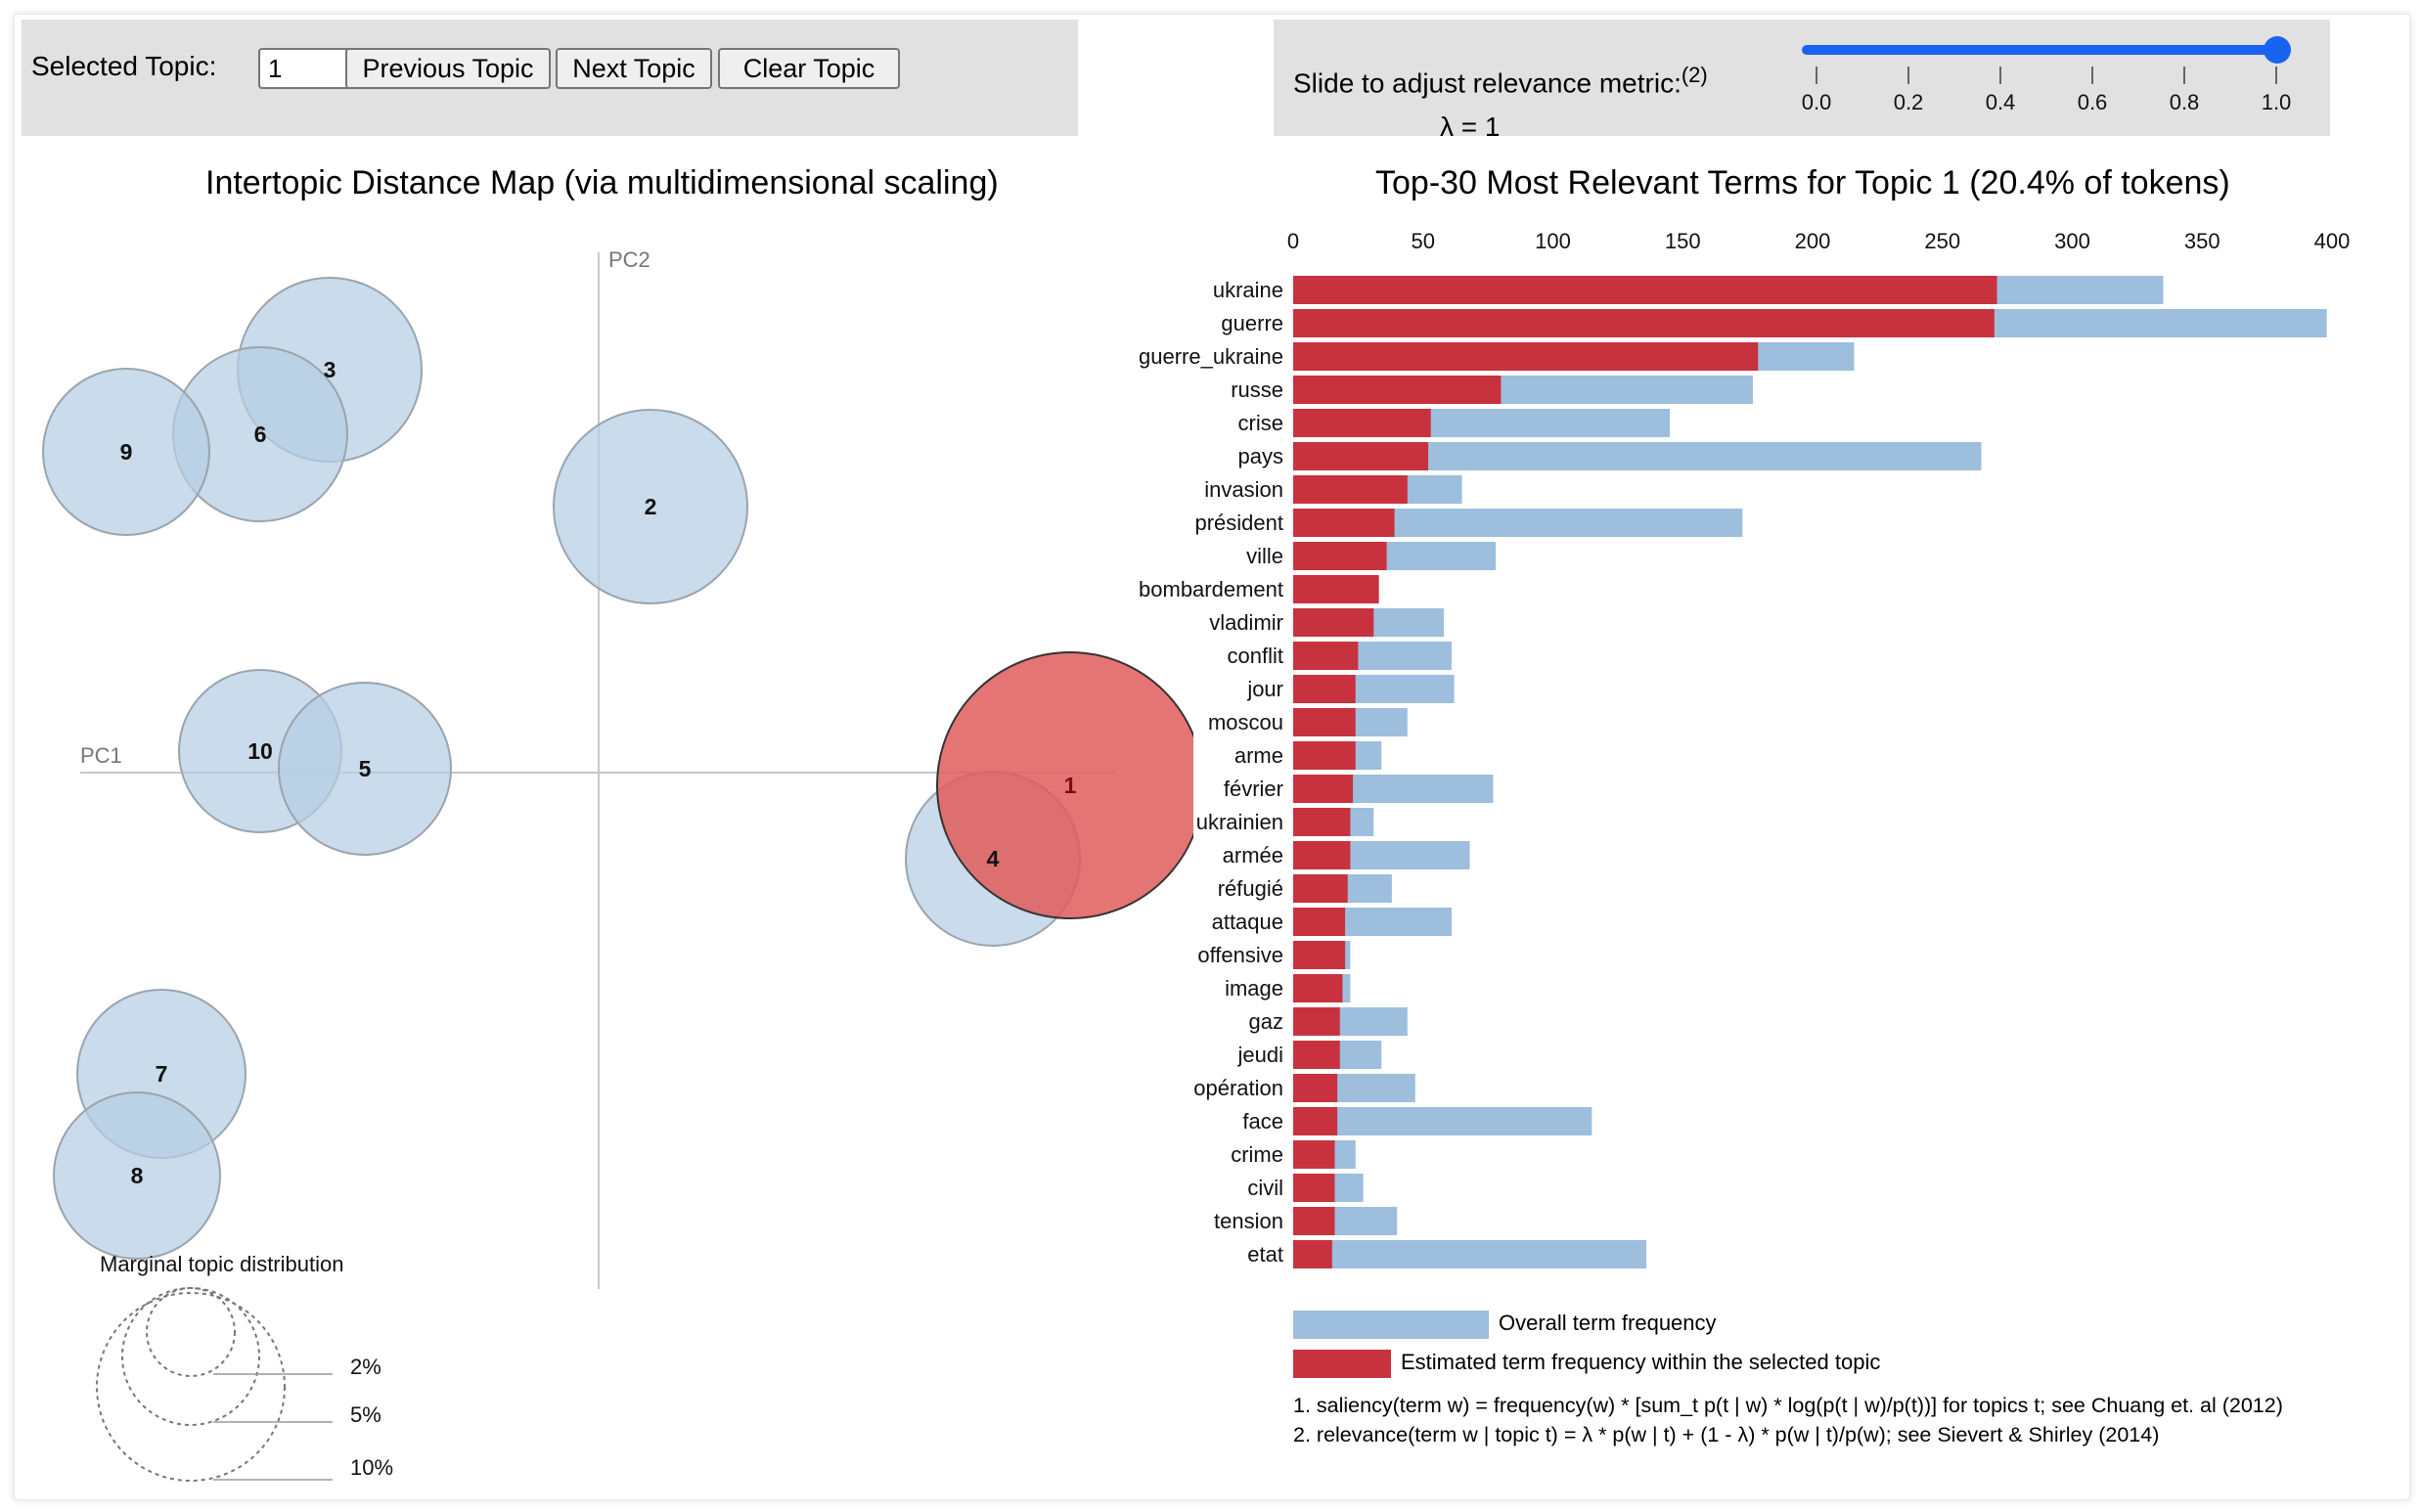  What do you see at coordinates (1240, 955) in the screenshot?
I see `term-label: offensive` at bounding box center [1240, 955].